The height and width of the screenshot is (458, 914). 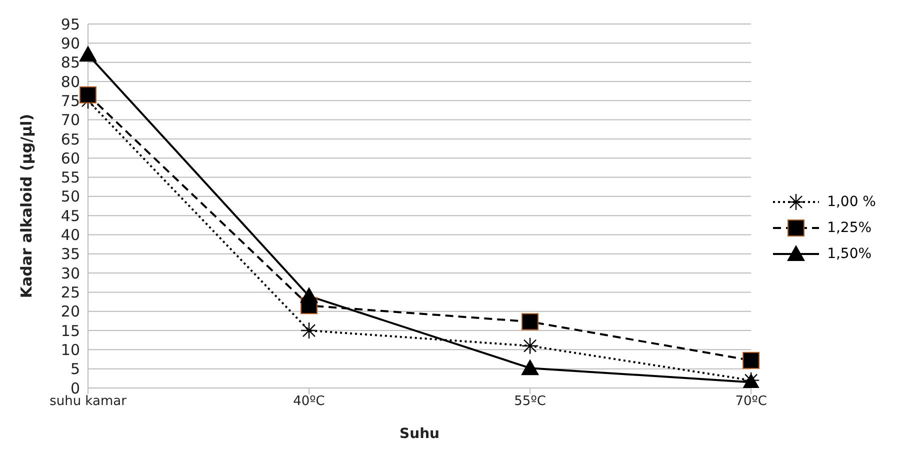 What do you see at coordinates (70, 139) in the screenshot?
I see `y-tick-label: 65` at bounding box center [70, 139].